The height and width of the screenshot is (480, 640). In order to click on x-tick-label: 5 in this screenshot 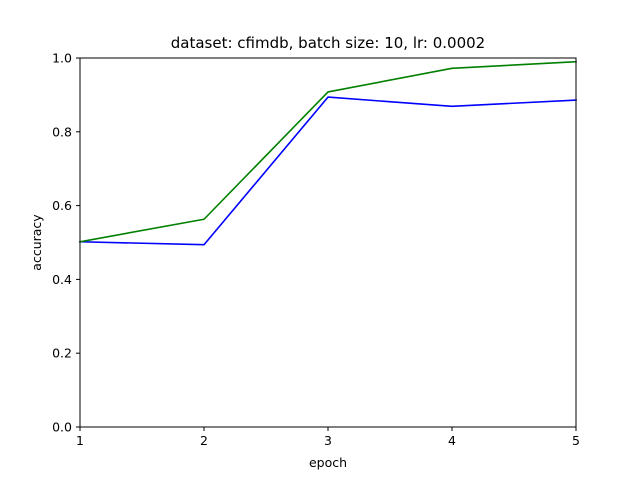, I will do `click(576, 440)`.